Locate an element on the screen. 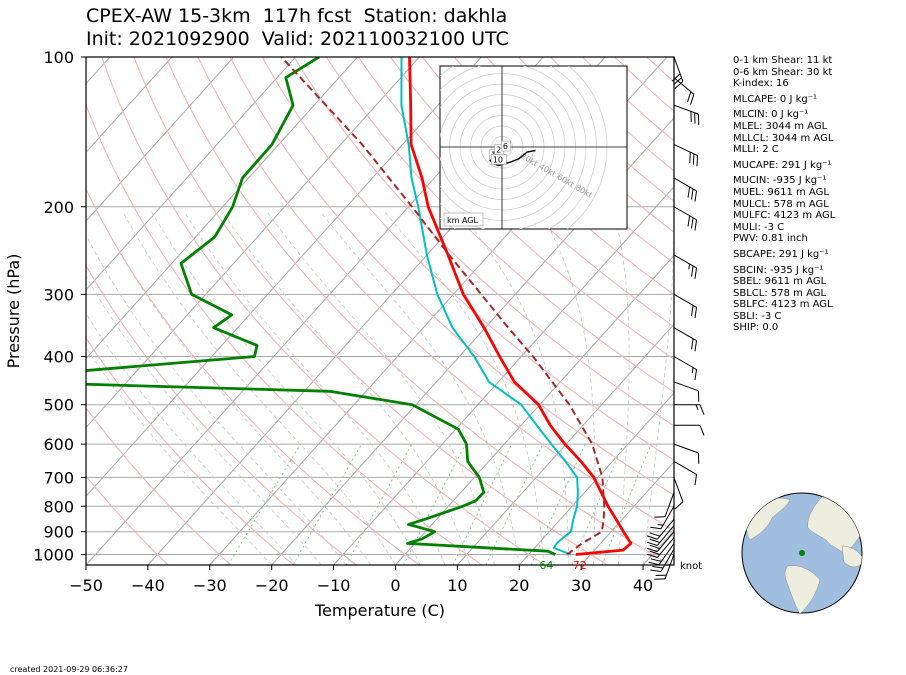  stat-line: MULFC: 4123 m AGL is located at coordinates (784, 216).